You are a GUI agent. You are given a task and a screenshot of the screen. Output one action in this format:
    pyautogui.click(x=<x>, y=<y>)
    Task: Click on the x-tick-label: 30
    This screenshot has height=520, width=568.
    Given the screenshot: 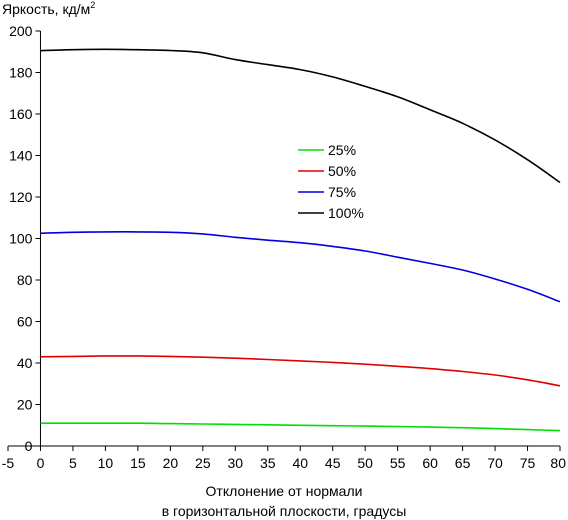 What is the action you would take?
    pyautogui.click(x=236, y=463)
    